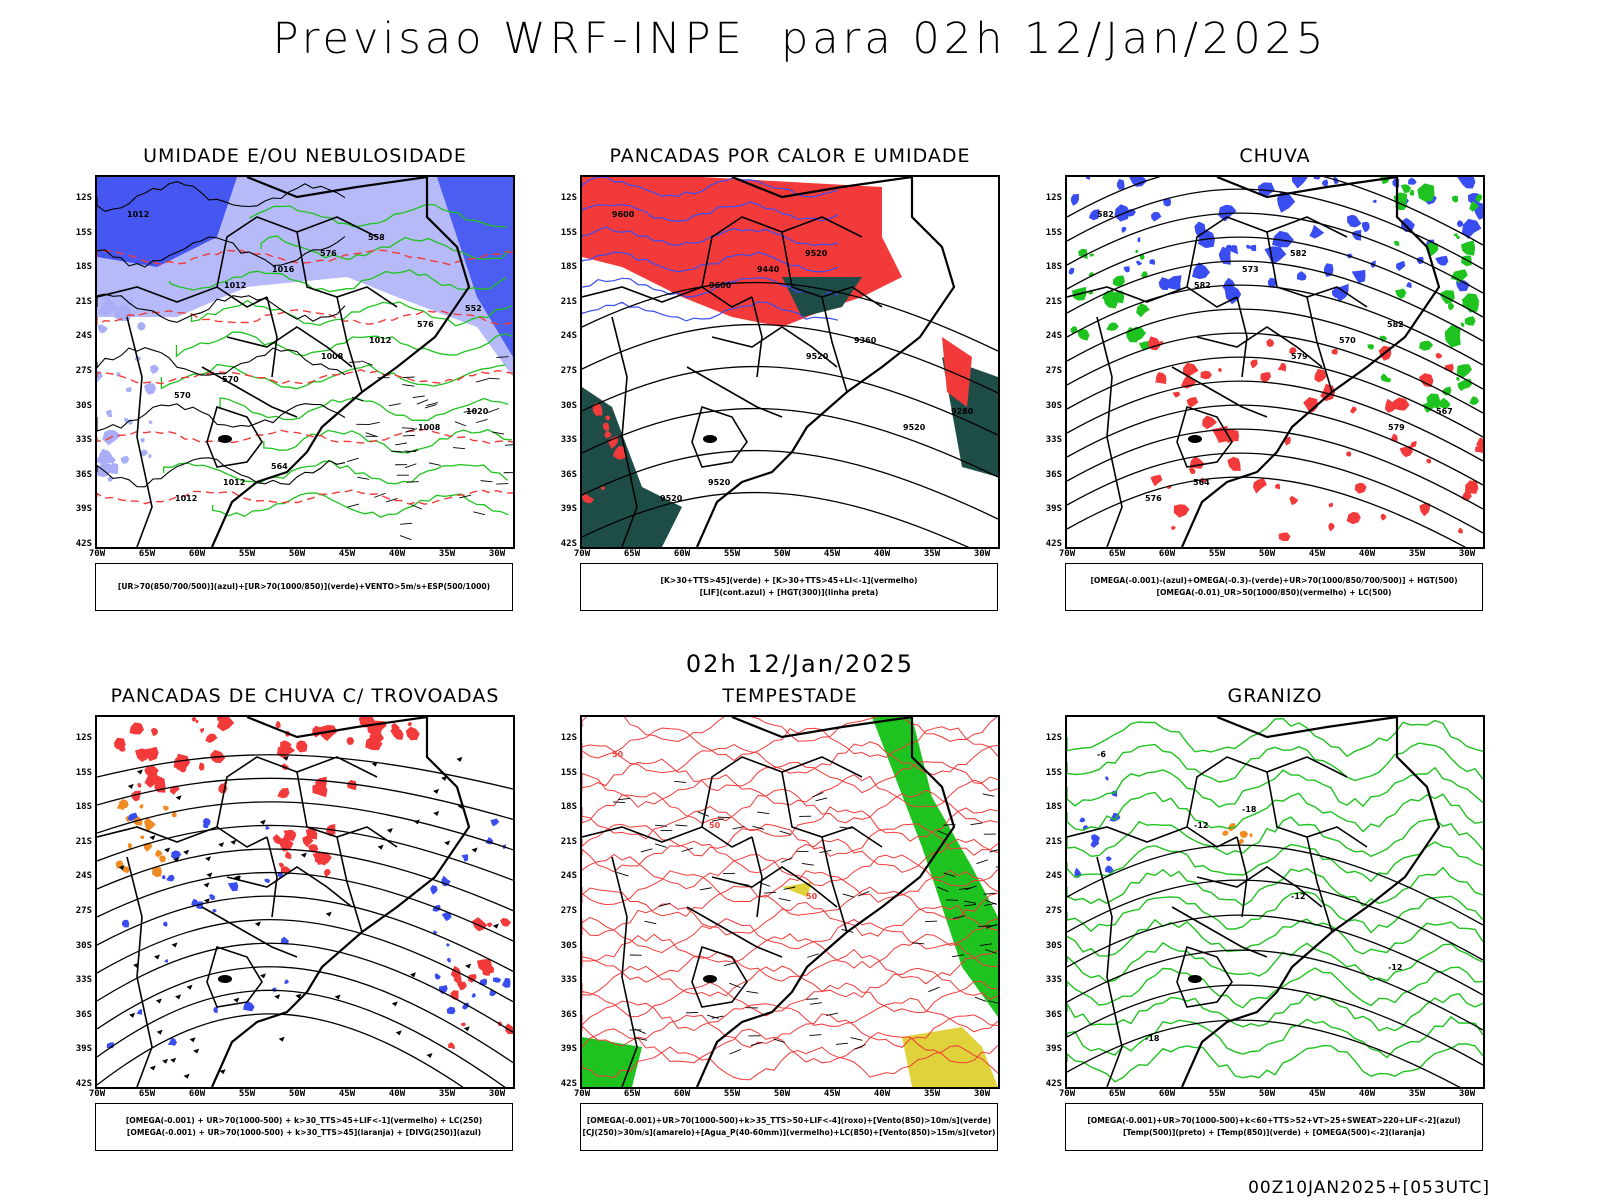 The image size is (1600, 1200). I want to click on map-plot: -6 -12 -12 -12 -18 -18, so click(1275, 902).